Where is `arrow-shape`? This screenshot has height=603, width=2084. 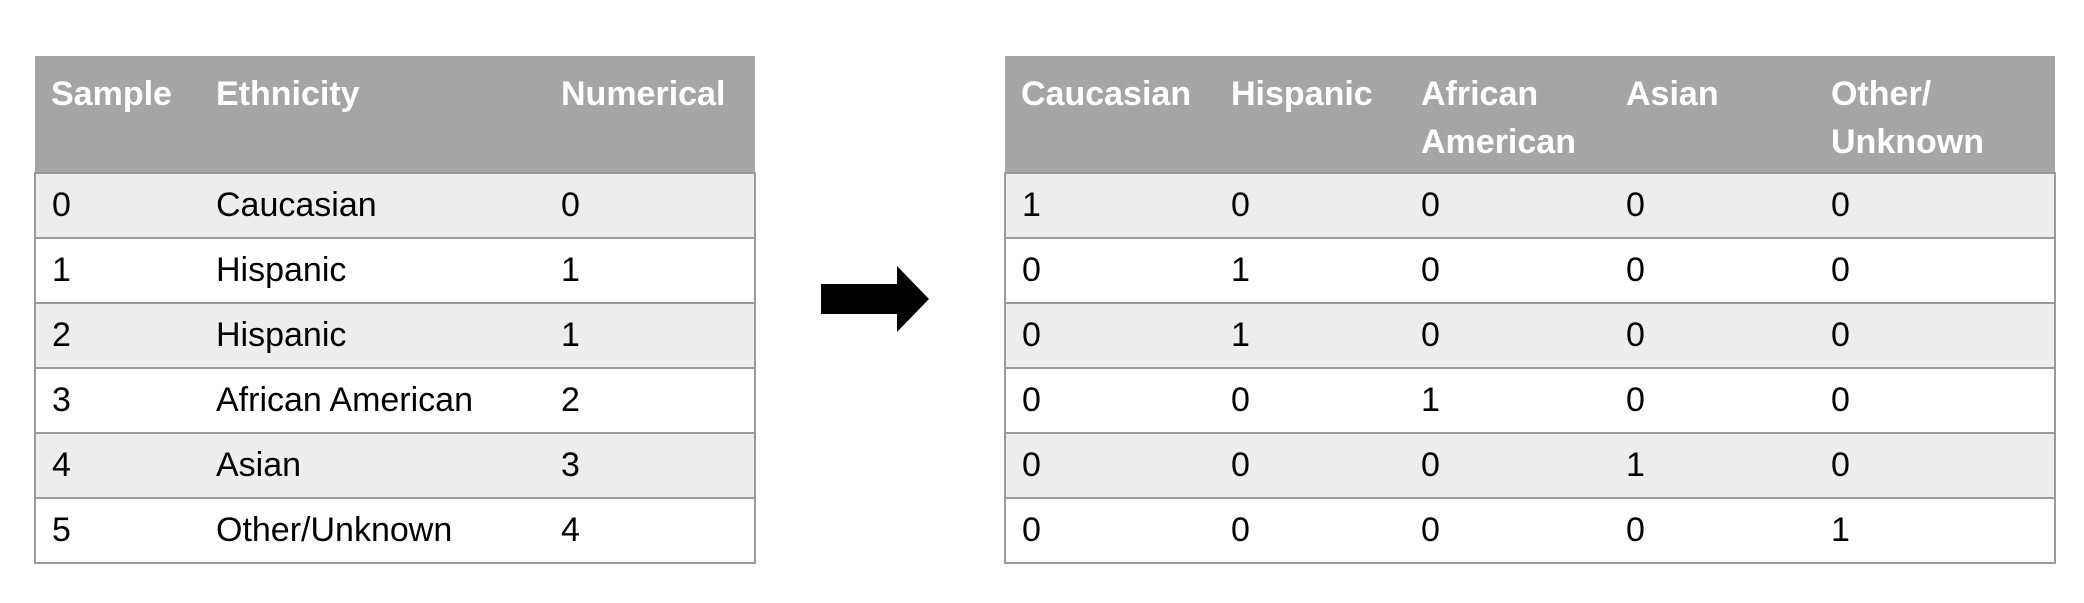 arrow-shape is located at coordinates (875, 299).